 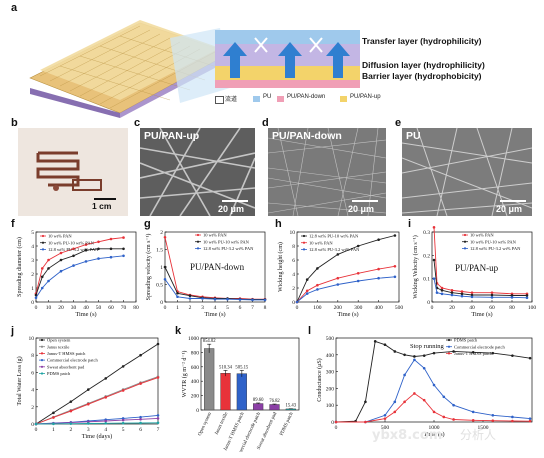 What do you see at coordinates (148, 267) in the screenshot?
I see `y-axis-label-g: Spreading velocity (cm s⁻¹)` at bounding box center [148, 267].